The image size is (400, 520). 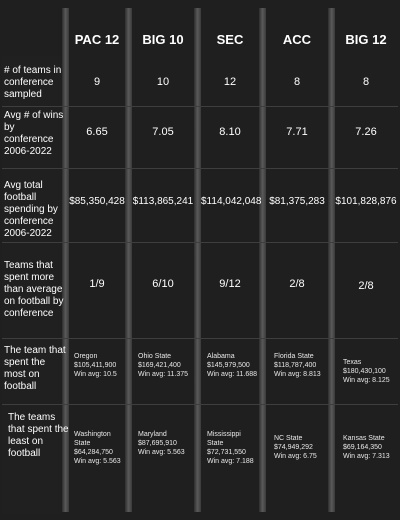 I want to click on header-sec: SEC, so click(x=230, y=39).